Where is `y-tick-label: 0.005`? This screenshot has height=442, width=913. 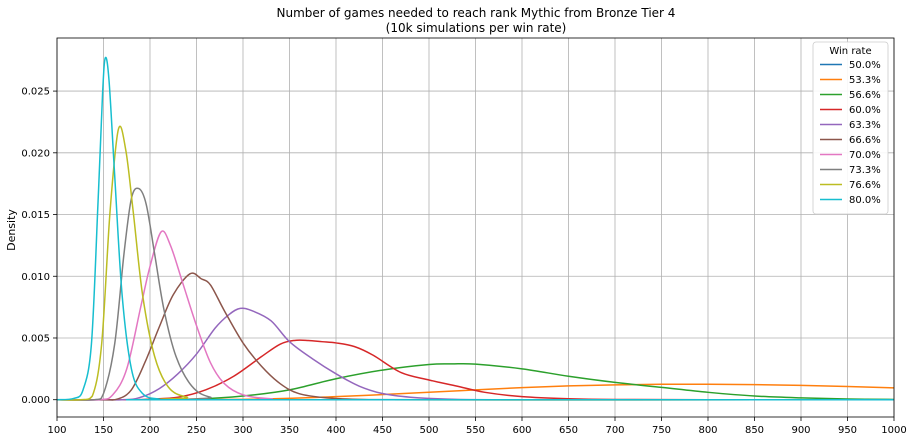 y-tick-label: 0.005 is located at coordinates (35, 338).